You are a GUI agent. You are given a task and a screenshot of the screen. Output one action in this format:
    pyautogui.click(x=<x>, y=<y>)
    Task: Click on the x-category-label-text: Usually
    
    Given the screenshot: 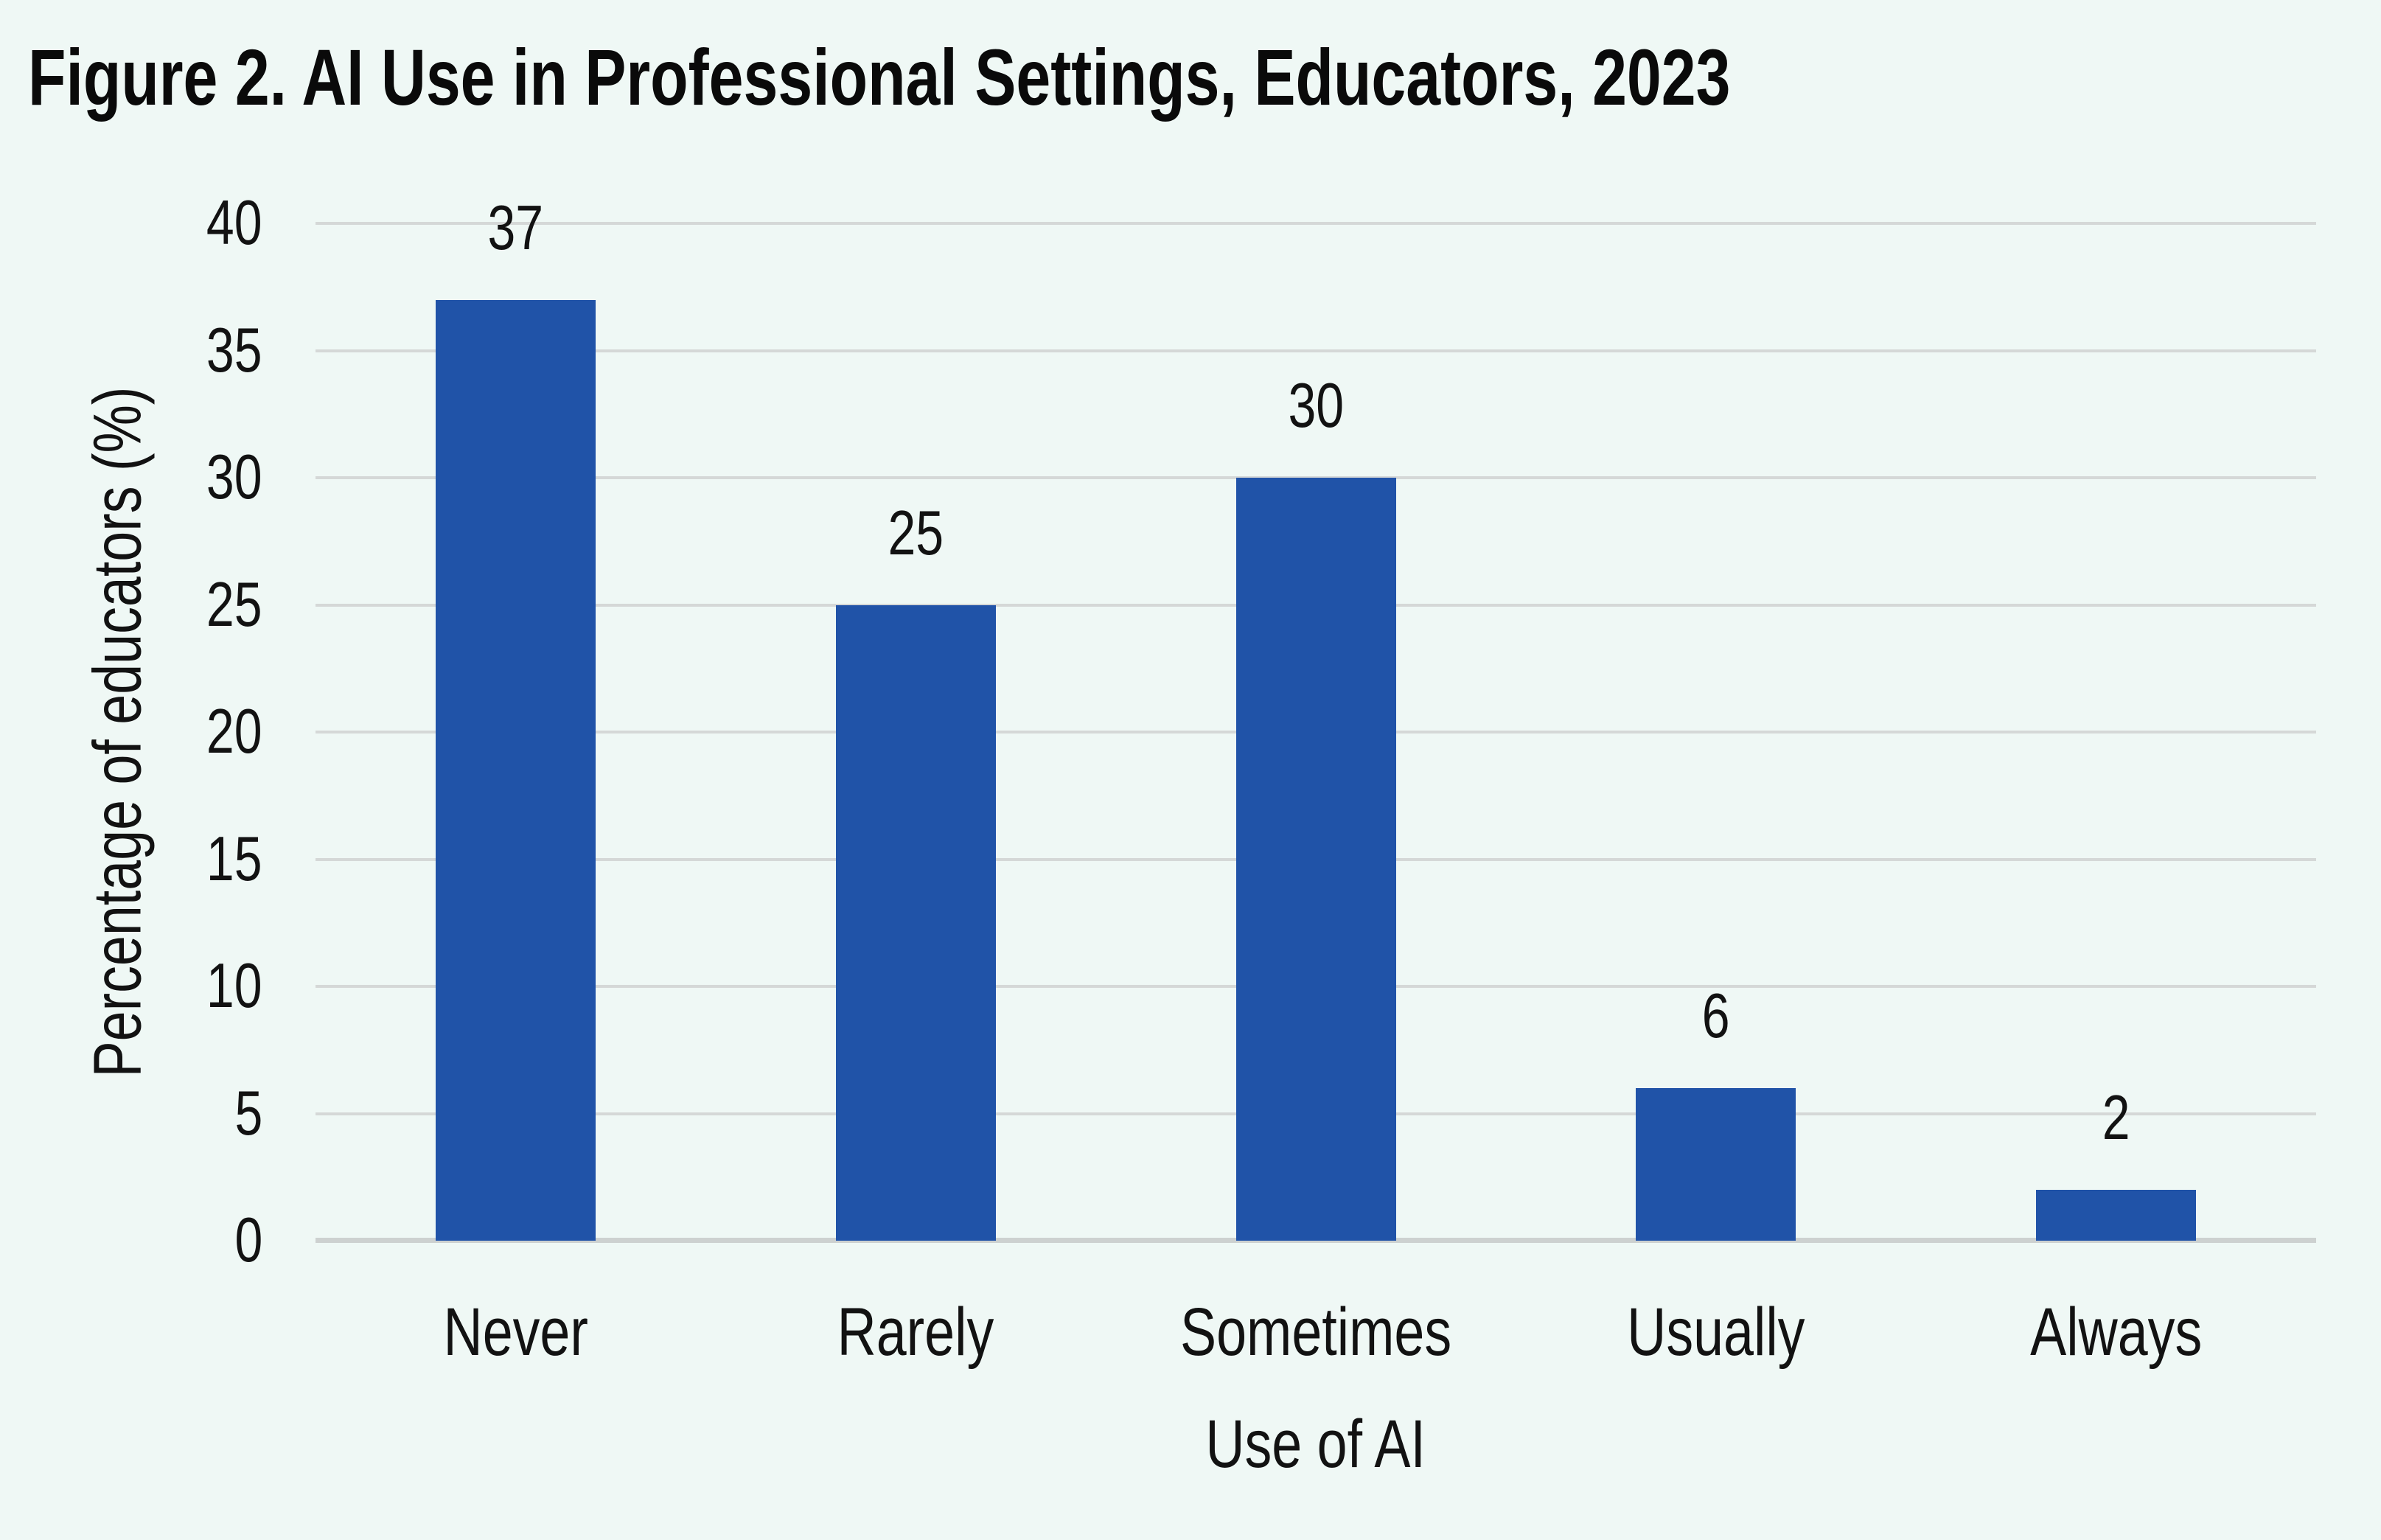 What is the action you would take?
    pyautogui.click(x=1716, y=1332)
    